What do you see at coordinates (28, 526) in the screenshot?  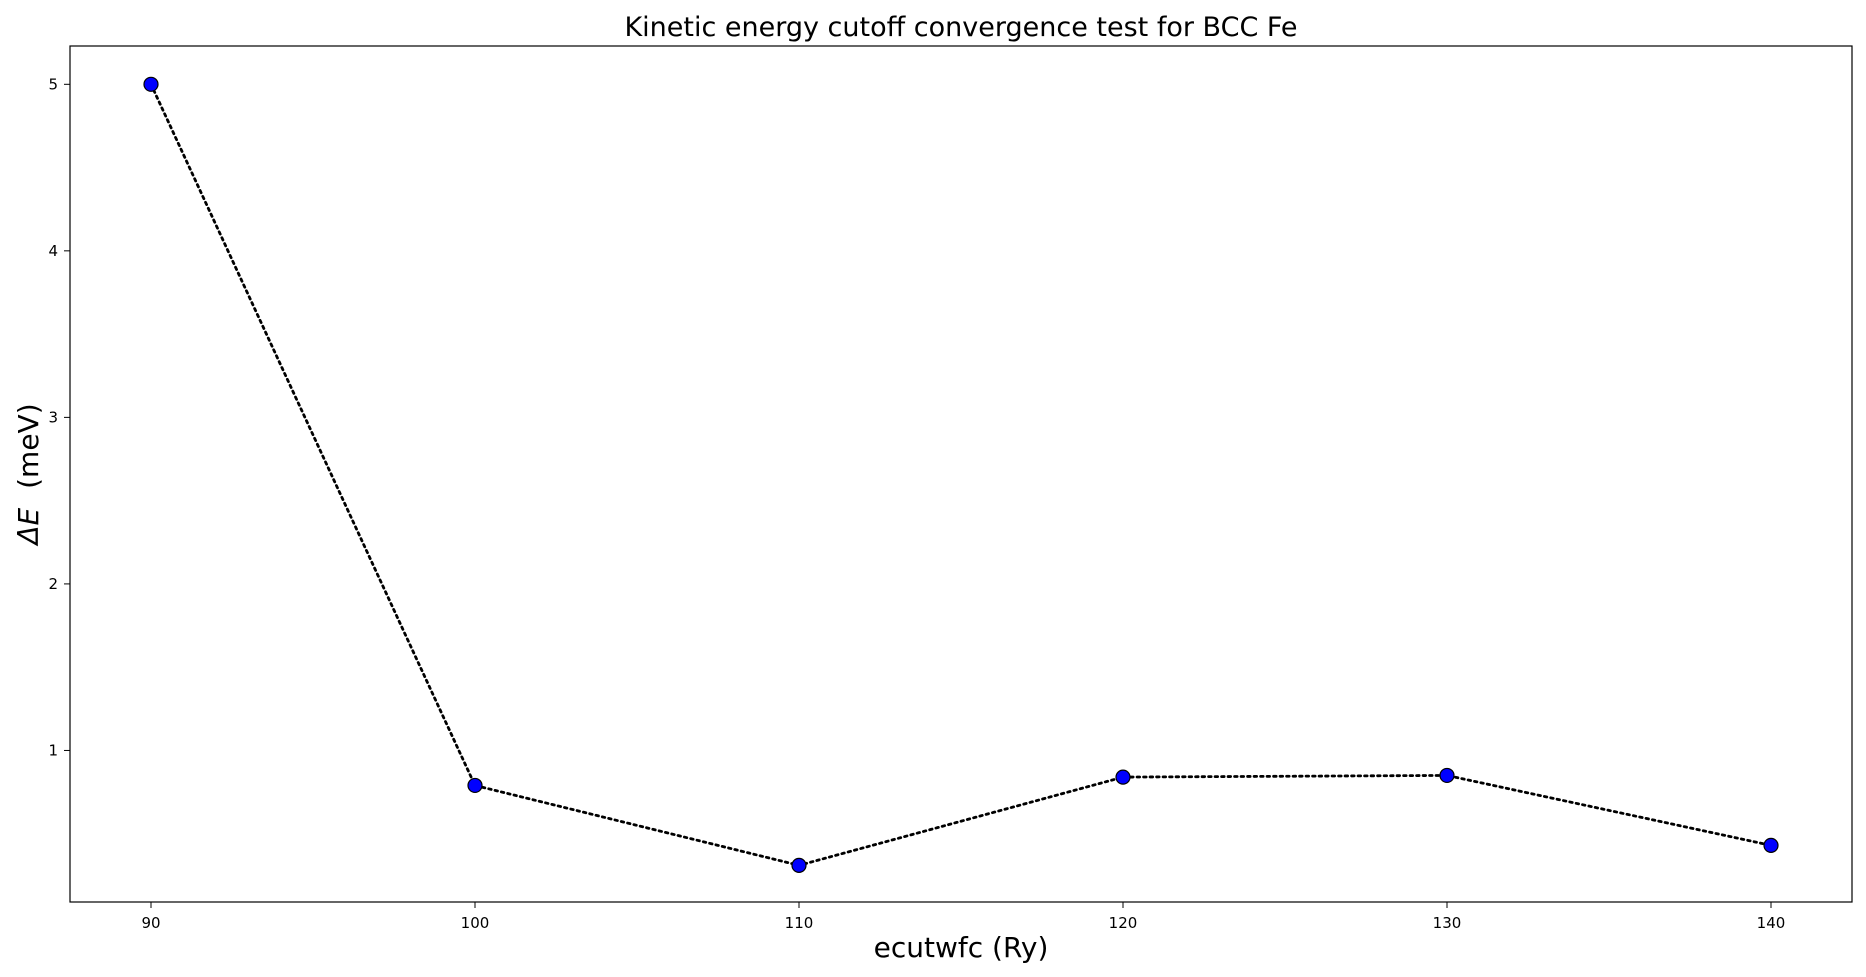 I see `y-axis-label-symbol: ΔE` at bounding box center [28, 526].